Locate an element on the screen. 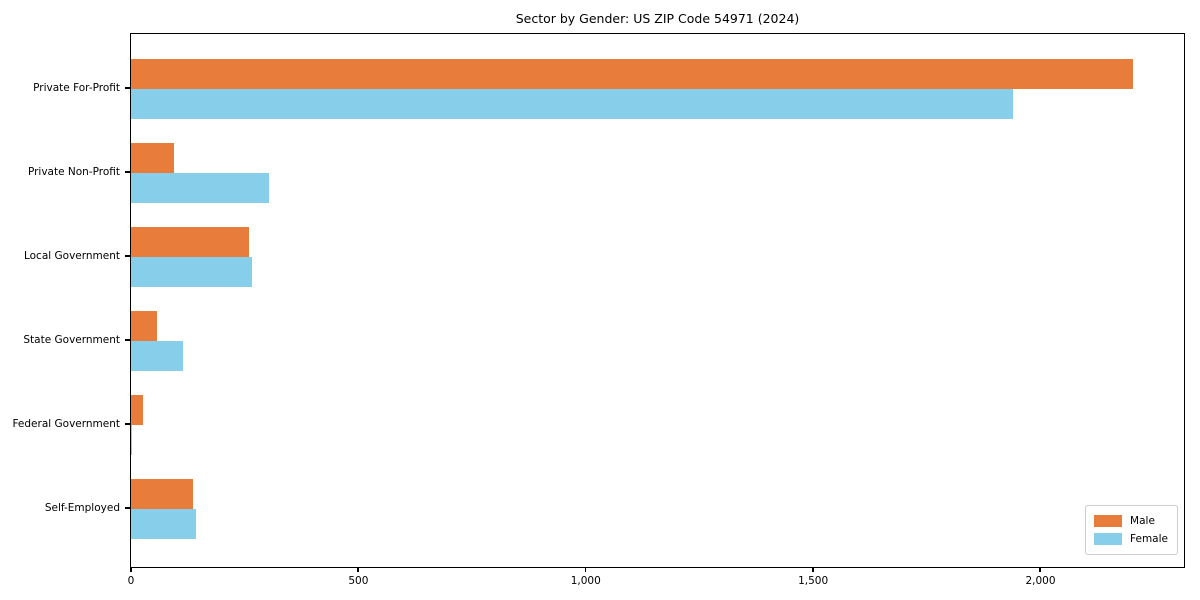 The height and width of the screenshot is (600, 1200). category-label: Private Non-Profit is located at coordinates (73, 172).